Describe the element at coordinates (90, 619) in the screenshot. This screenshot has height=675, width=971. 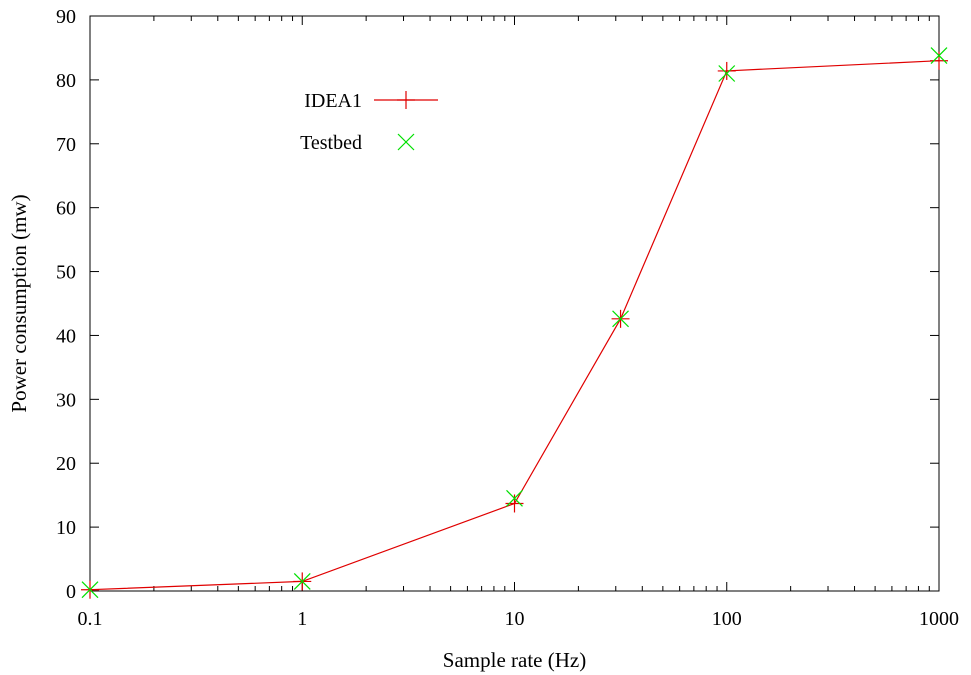
I see `x-tick-label: 0.1` at that location.